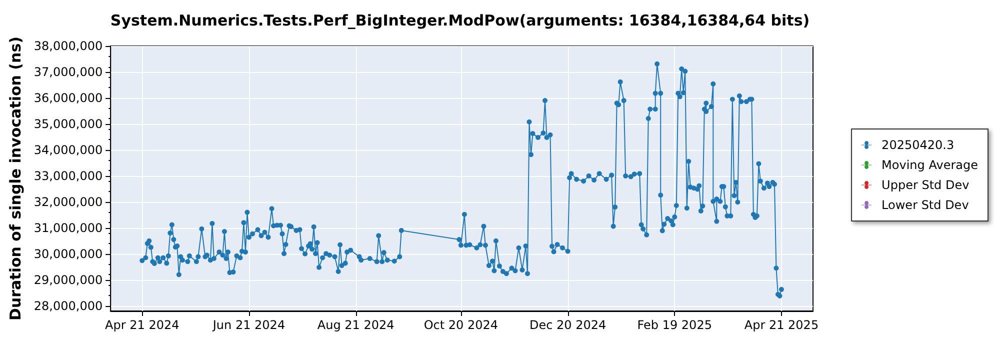 The width and height of the screenshot is (1000, 350). I want to click on x-tick-label: Apr 21 2024, so click(142, 325).